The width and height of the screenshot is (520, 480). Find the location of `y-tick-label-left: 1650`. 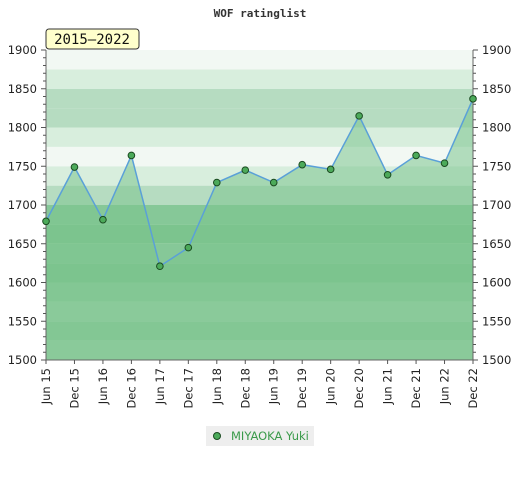

y-tick-label-left: 1650 is located at coordinates (22, 244).